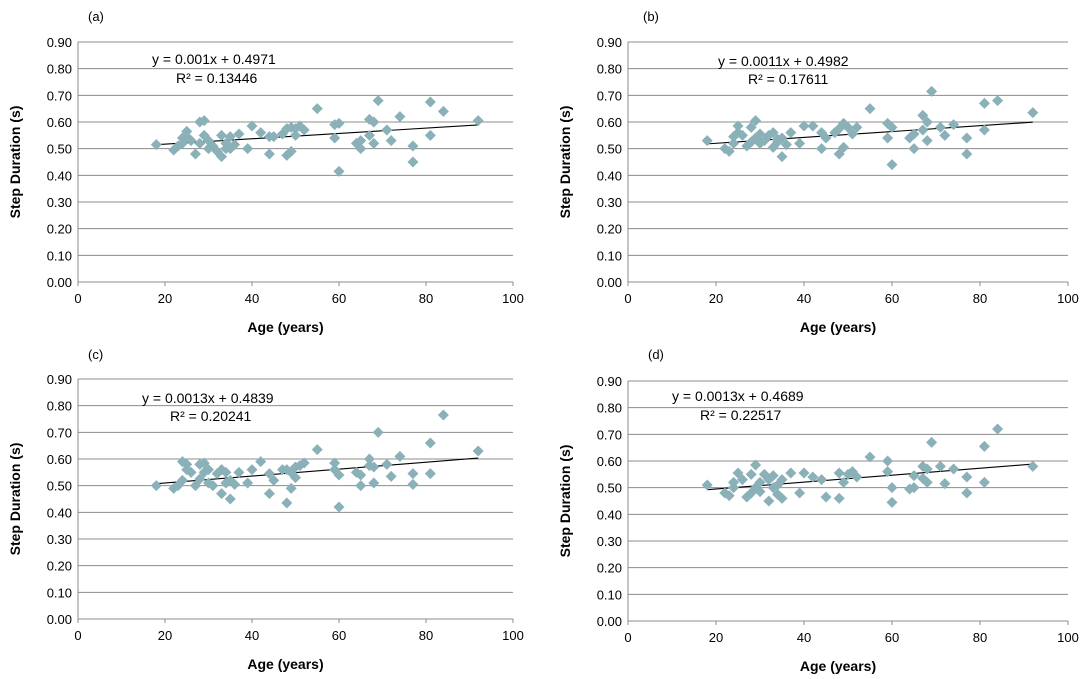  What do you see at coordinates (804, 298) in the screenshot?
I see `x-tick-label: 40` at bounding box center [804, 298].